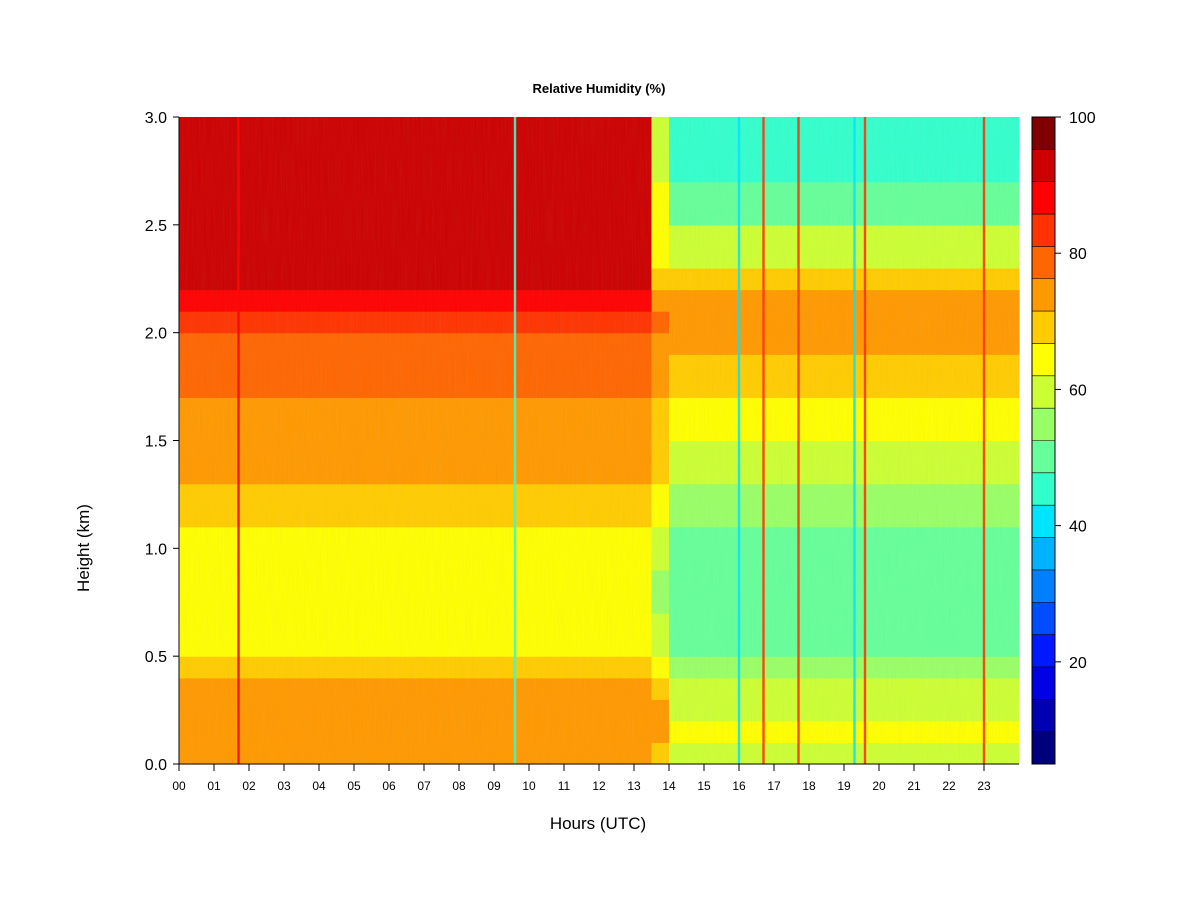 This screenshot has width=1200, height=900. What do you see at coordinates (156, 334) in the screenshot?
I see `y-tick-label: 2.0` at bounding box center [156, 334].